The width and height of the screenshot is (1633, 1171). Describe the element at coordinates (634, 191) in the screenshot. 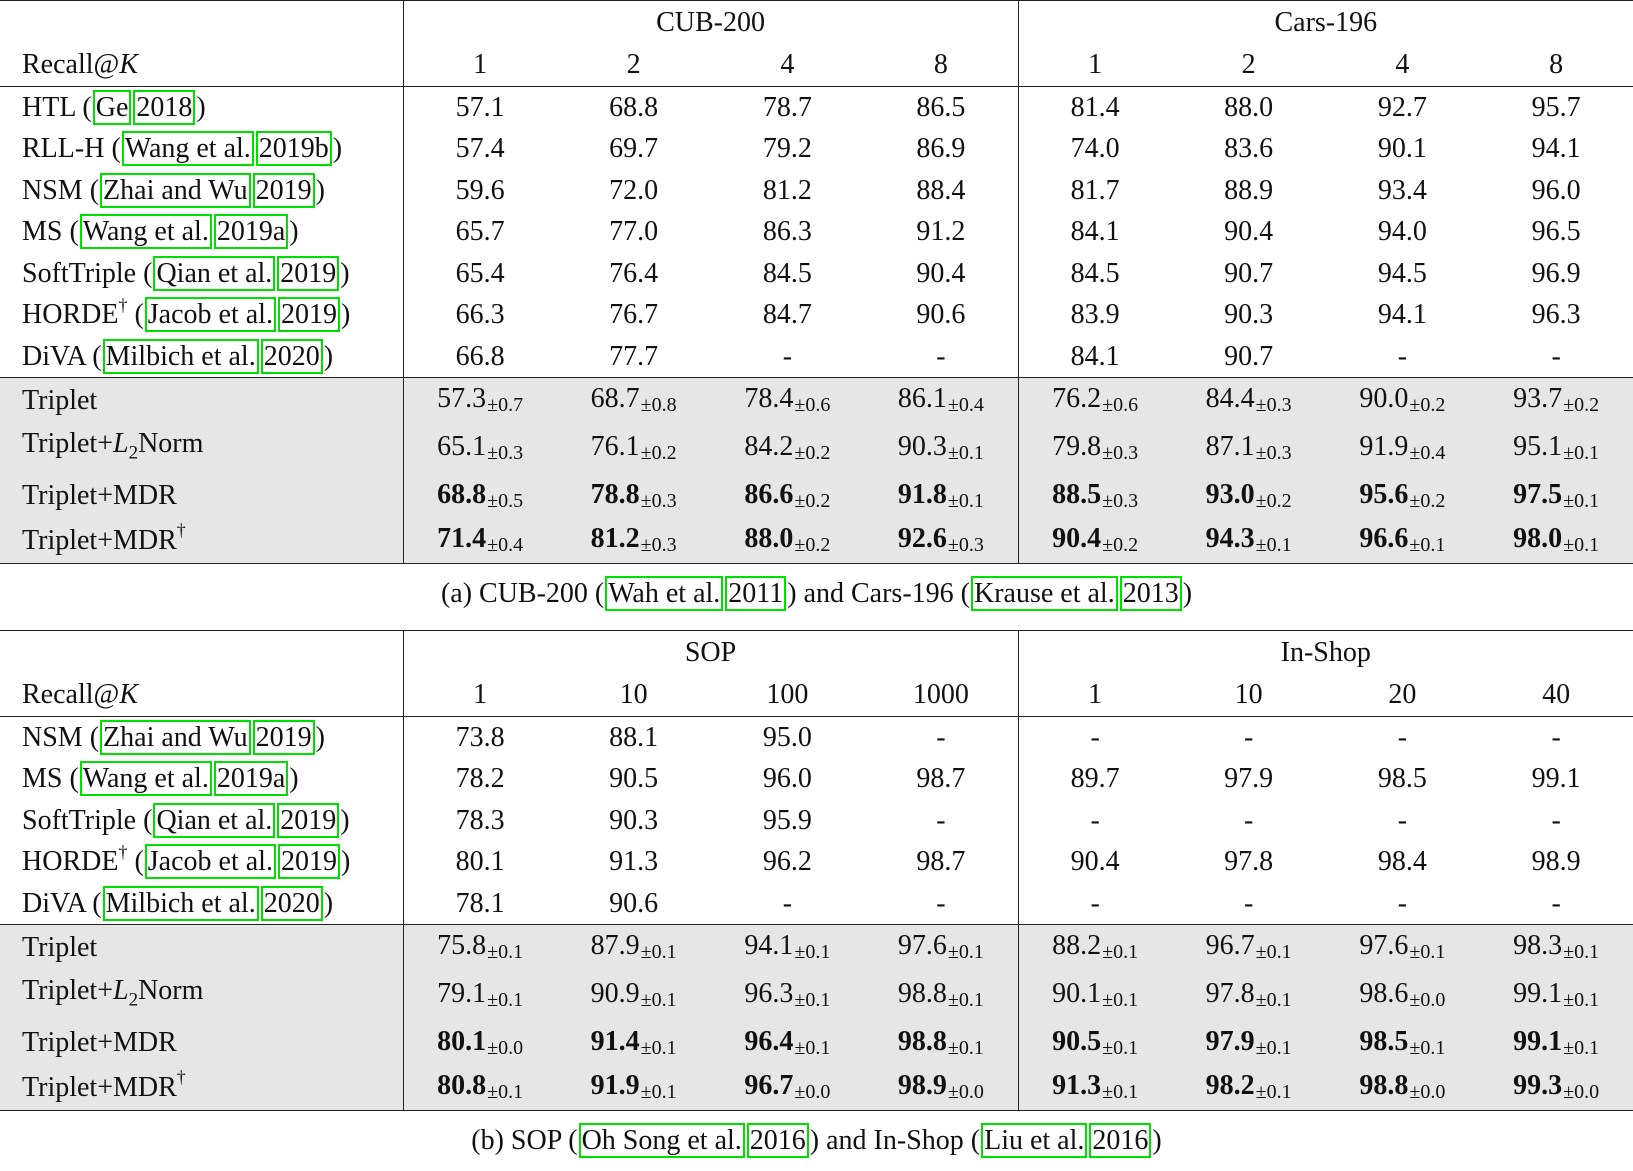

I see `value-cell: 72.0` at that location.